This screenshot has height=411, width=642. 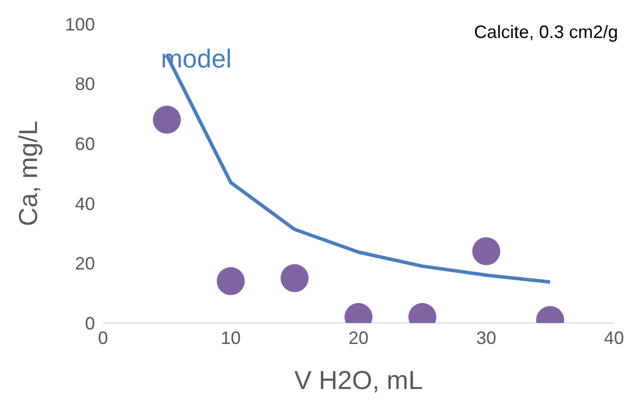 What do you see at coordinates (79, 24) in the screenshot?
I see `y-tick-label: 100` at bounding box center [79, 24].